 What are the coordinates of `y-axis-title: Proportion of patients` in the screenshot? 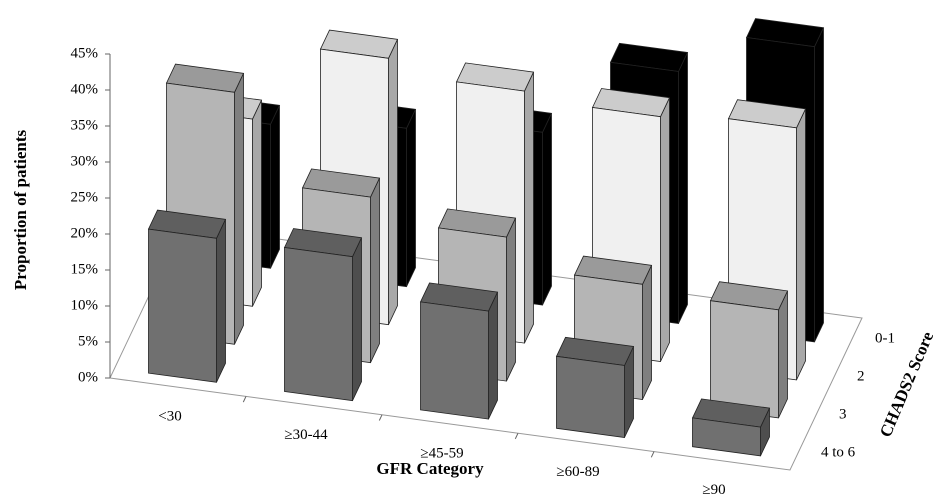 It's located at (20, 210).